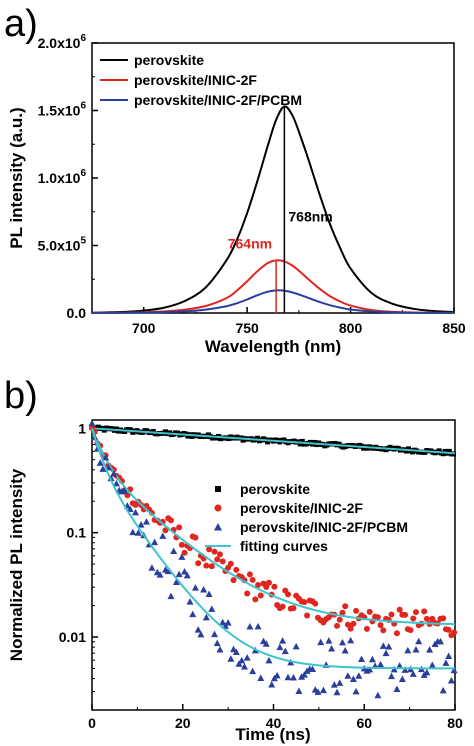 The width and height of the screenshot is (474, 746). I want to click on panel-b-x-axis-title: Time (ns), so click(272, 734).